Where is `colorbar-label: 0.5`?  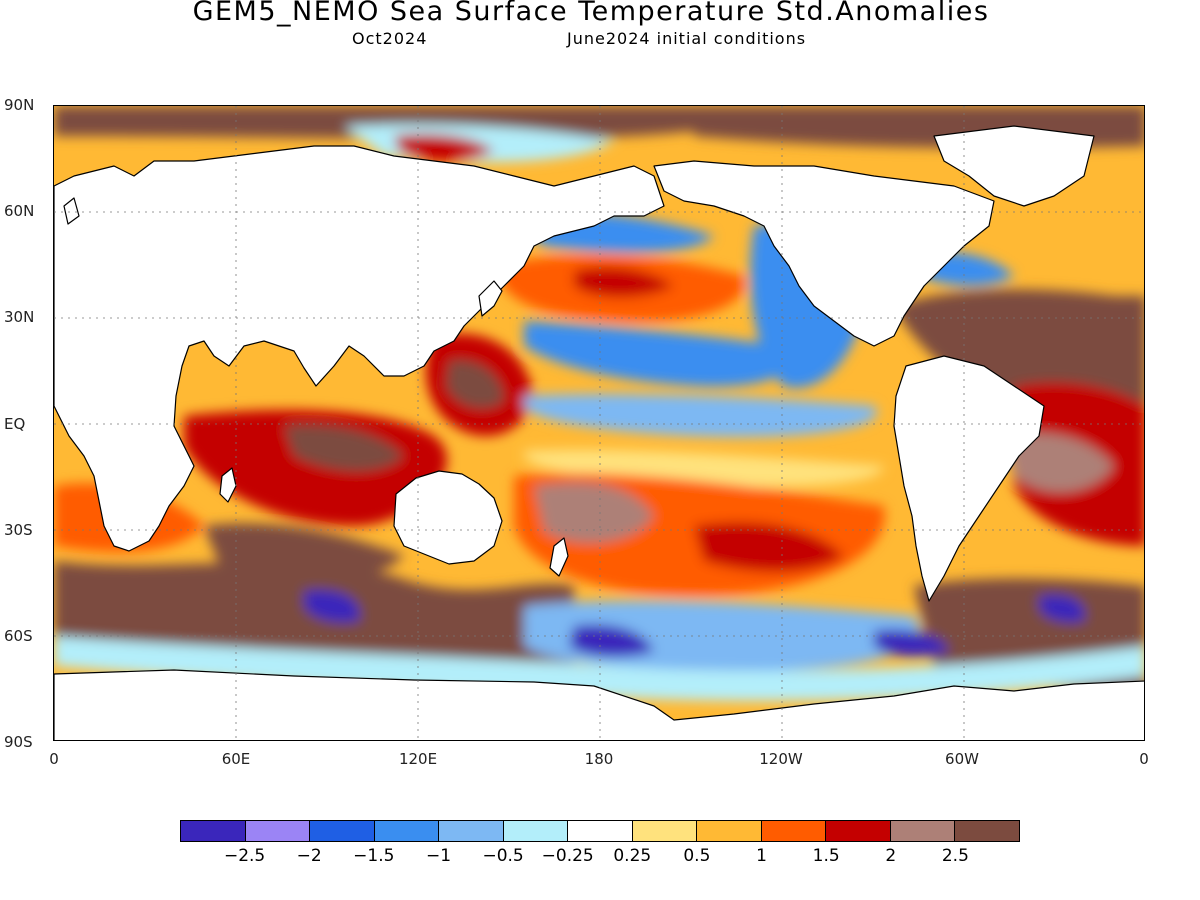
colorbar-label: 0.5 is located at coordinates (697, 856).